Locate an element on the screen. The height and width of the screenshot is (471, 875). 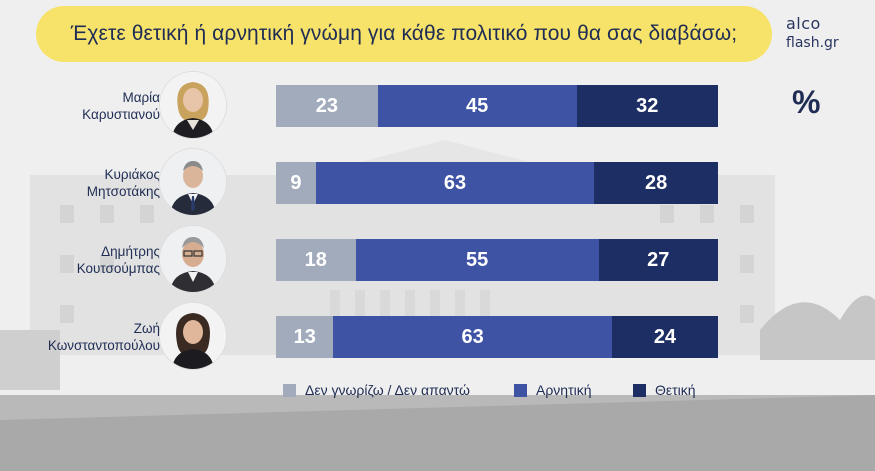
stacked-bar: 23 45 32 is located at coordinates (497, 106).